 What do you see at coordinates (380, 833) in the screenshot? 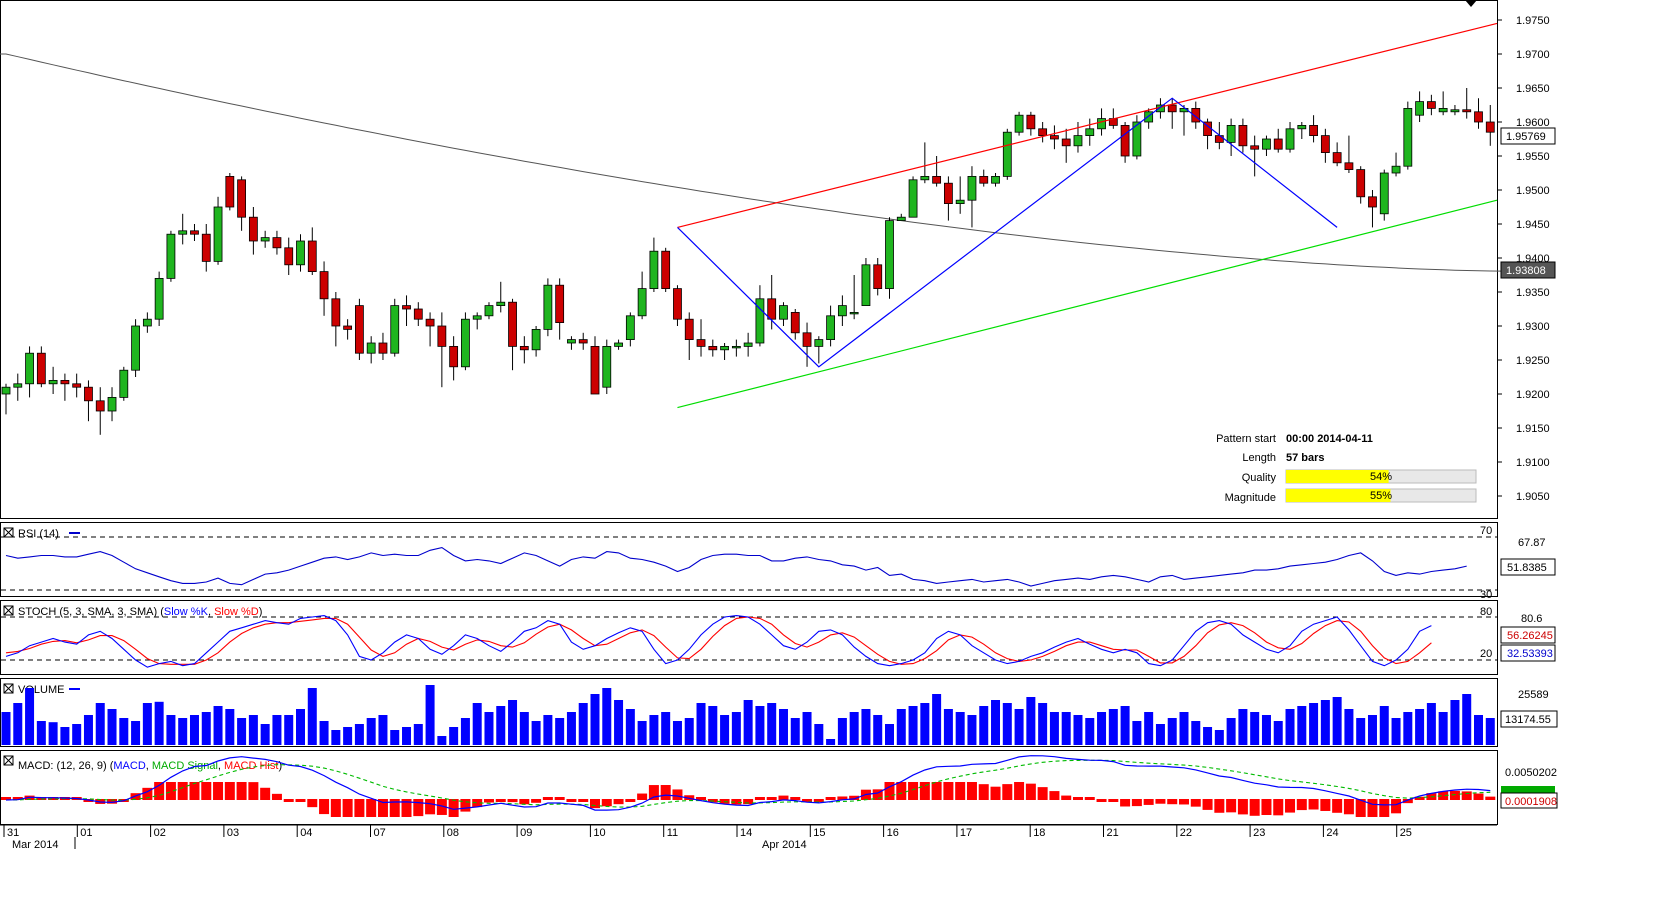
I see `day-label: 07` at bounding box center [380, 833].